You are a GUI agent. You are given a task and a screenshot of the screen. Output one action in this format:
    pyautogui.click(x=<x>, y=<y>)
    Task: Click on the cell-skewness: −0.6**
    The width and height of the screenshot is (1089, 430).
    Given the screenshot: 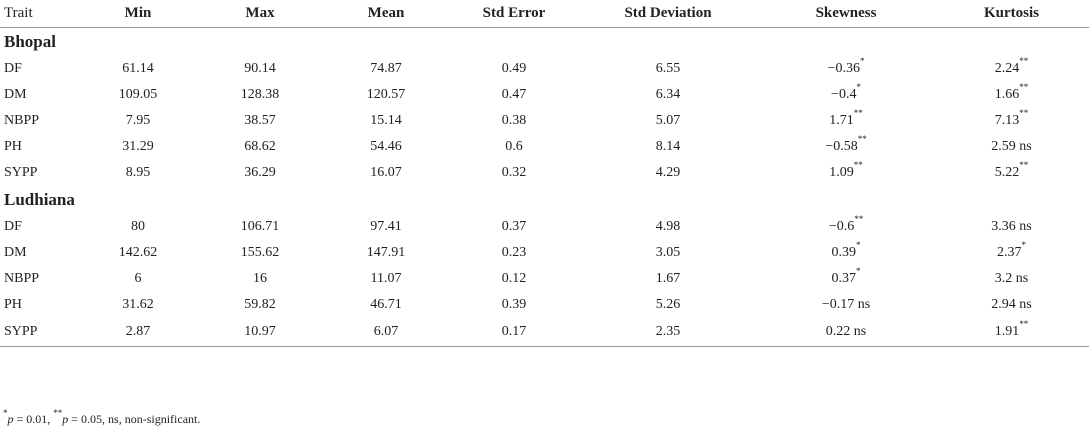 What is the action you would take?
    pyautogui.click(x=846, y=227)
    